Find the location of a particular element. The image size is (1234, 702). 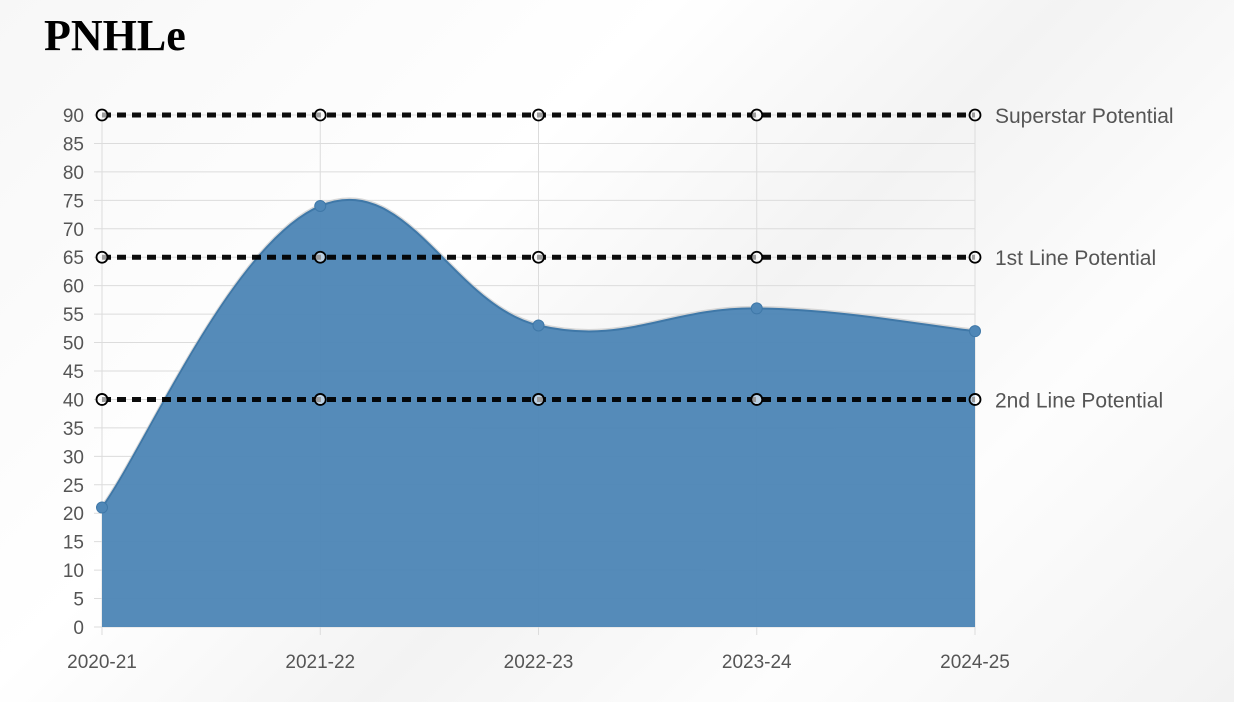

x-tick-label: 2024-25 is located at coordinates (975, 662).